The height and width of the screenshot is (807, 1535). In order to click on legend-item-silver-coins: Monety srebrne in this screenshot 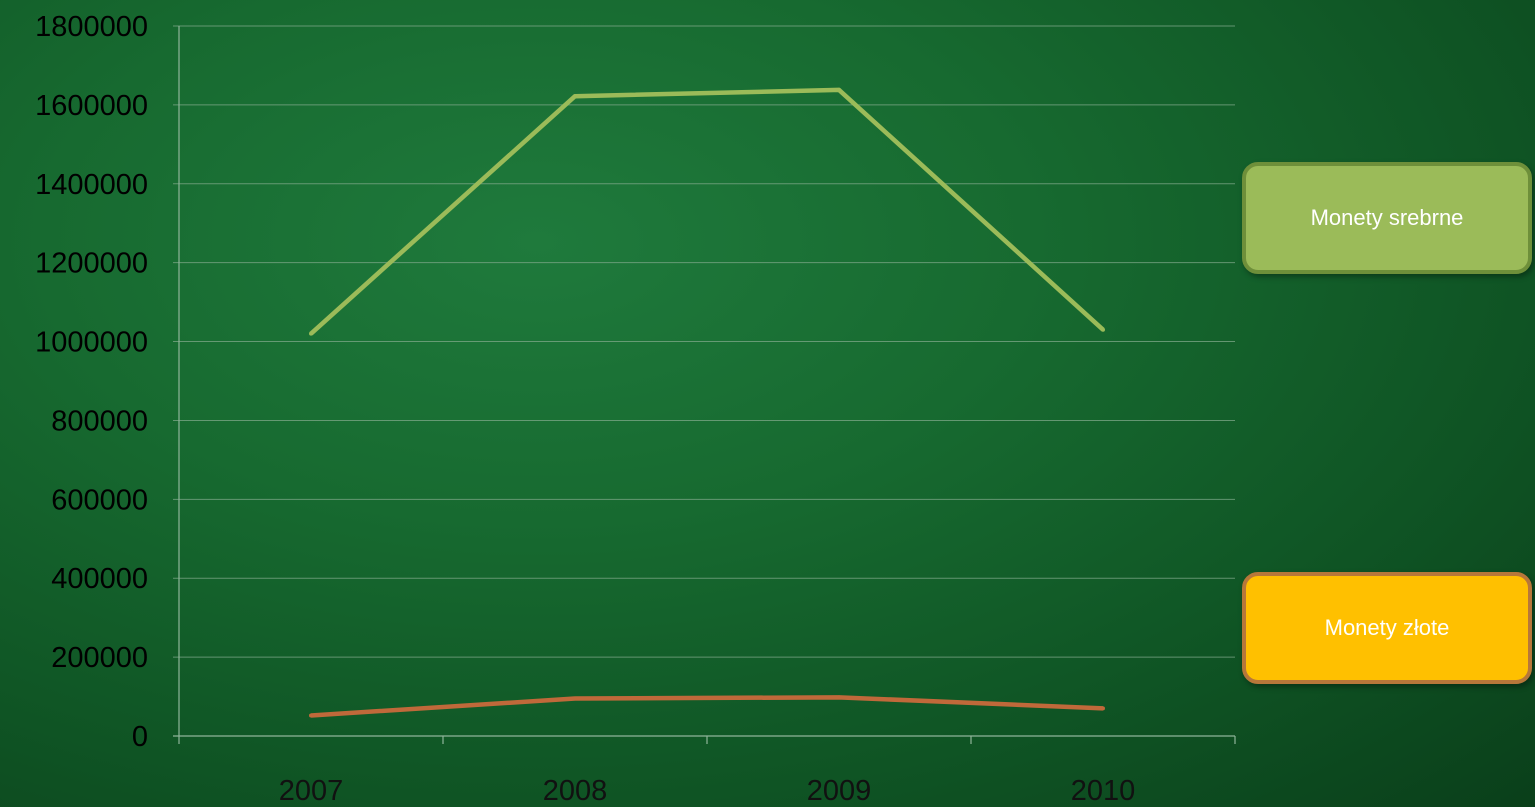, I will do `click(1387, 218)`.